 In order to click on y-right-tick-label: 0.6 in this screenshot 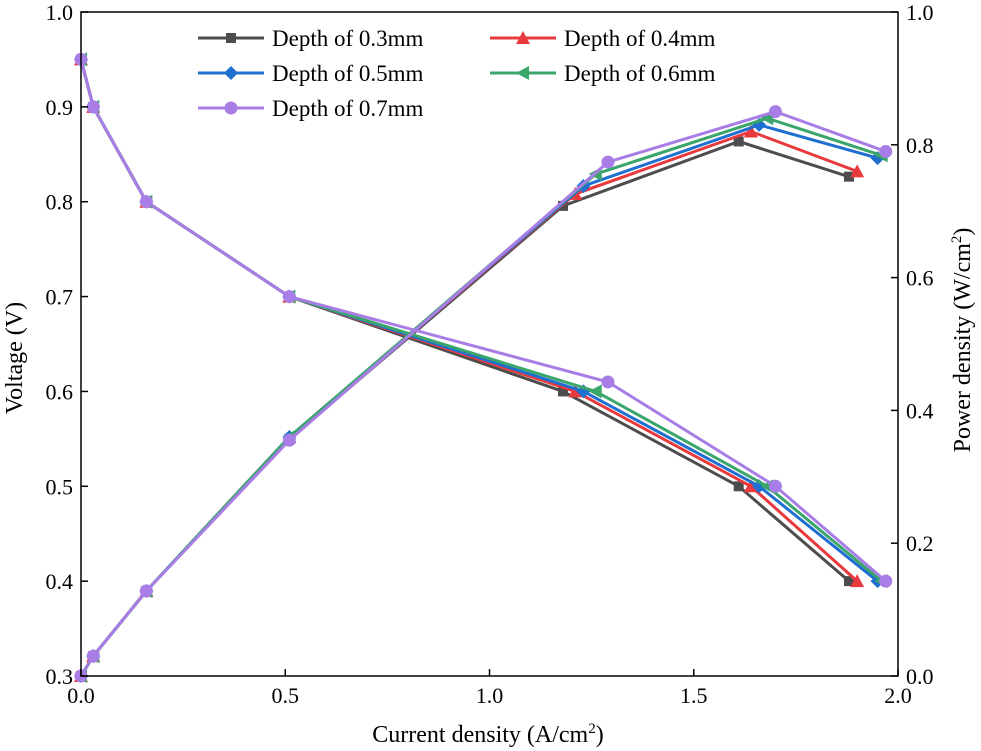, I will do `click(920, 278)`.